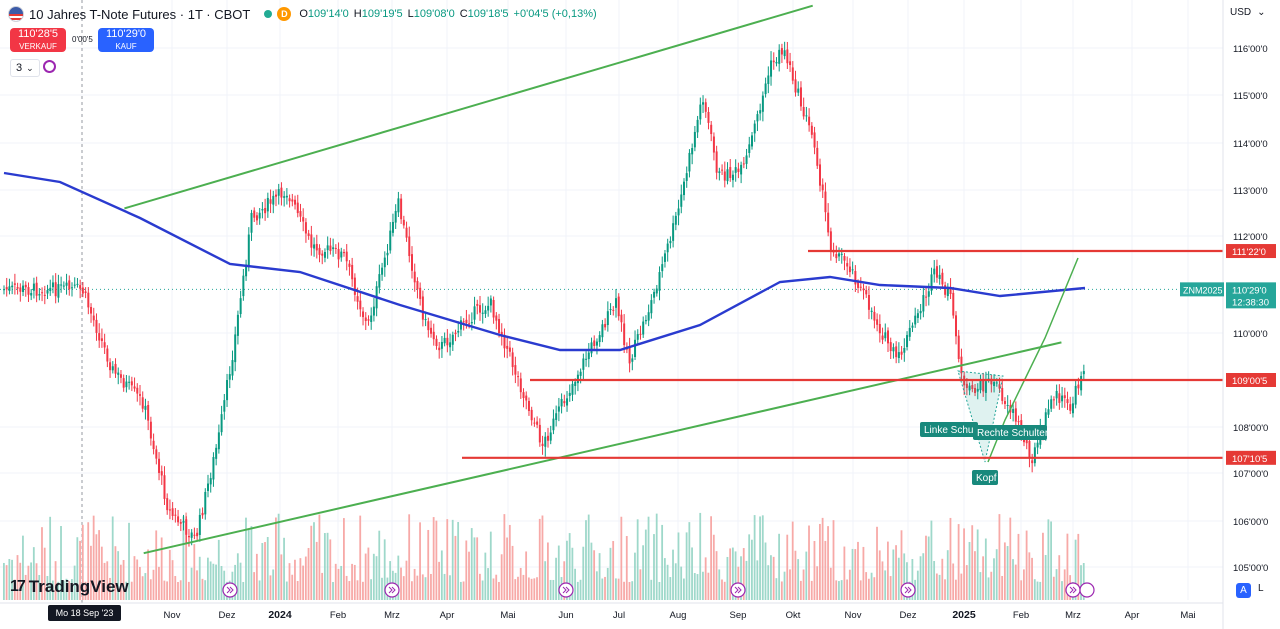 Image resolution: width=1280 pixels, height=629 pixels. Describe the element at coordinates (49, 66) in the screenshot. I see `refresh-icon` at that location.